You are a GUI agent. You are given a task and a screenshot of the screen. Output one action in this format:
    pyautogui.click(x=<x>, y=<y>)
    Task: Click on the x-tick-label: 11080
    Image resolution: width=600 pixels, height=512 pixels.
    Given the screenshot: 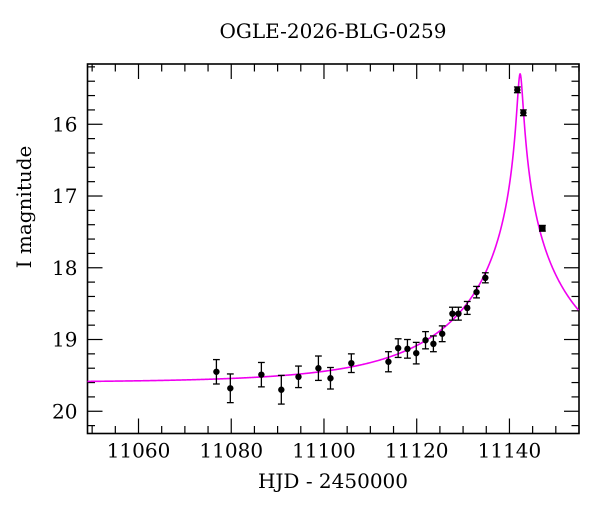 What is the action you would take?
    pyautogui.click(x=231, y=451)
    